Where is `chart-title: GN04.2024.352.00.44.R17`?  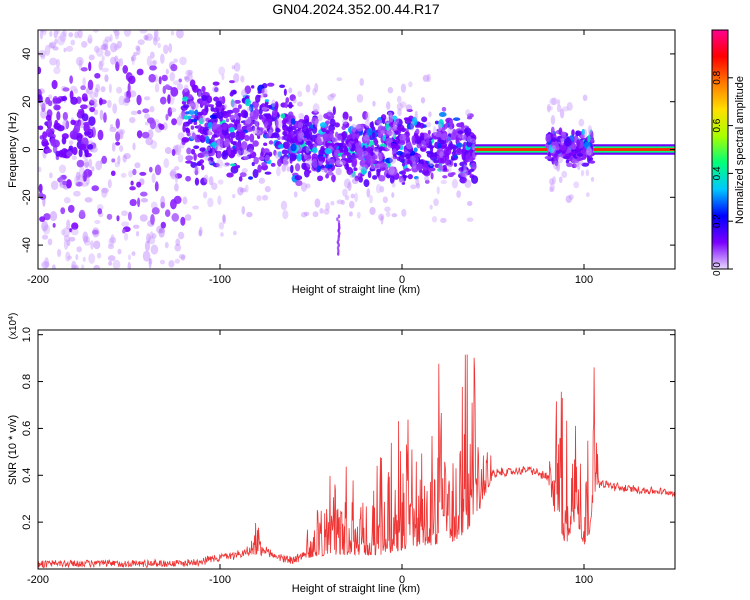
chart-title: GN04.2024.352.00.44.R17 is located at coordinates (356, 9).